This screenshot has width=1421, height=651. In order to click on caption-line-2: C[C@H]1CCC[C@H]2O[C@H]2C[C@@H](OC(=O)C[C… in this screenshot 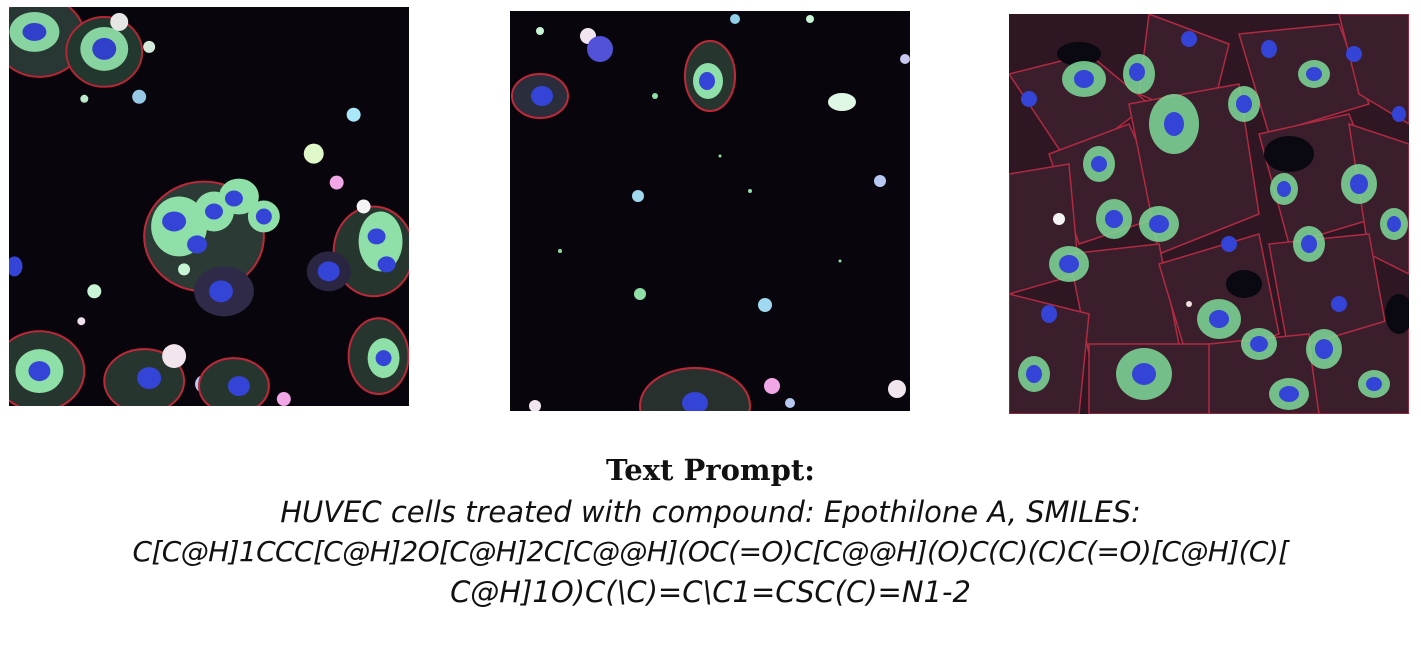, I will do `click(710, 552)`.